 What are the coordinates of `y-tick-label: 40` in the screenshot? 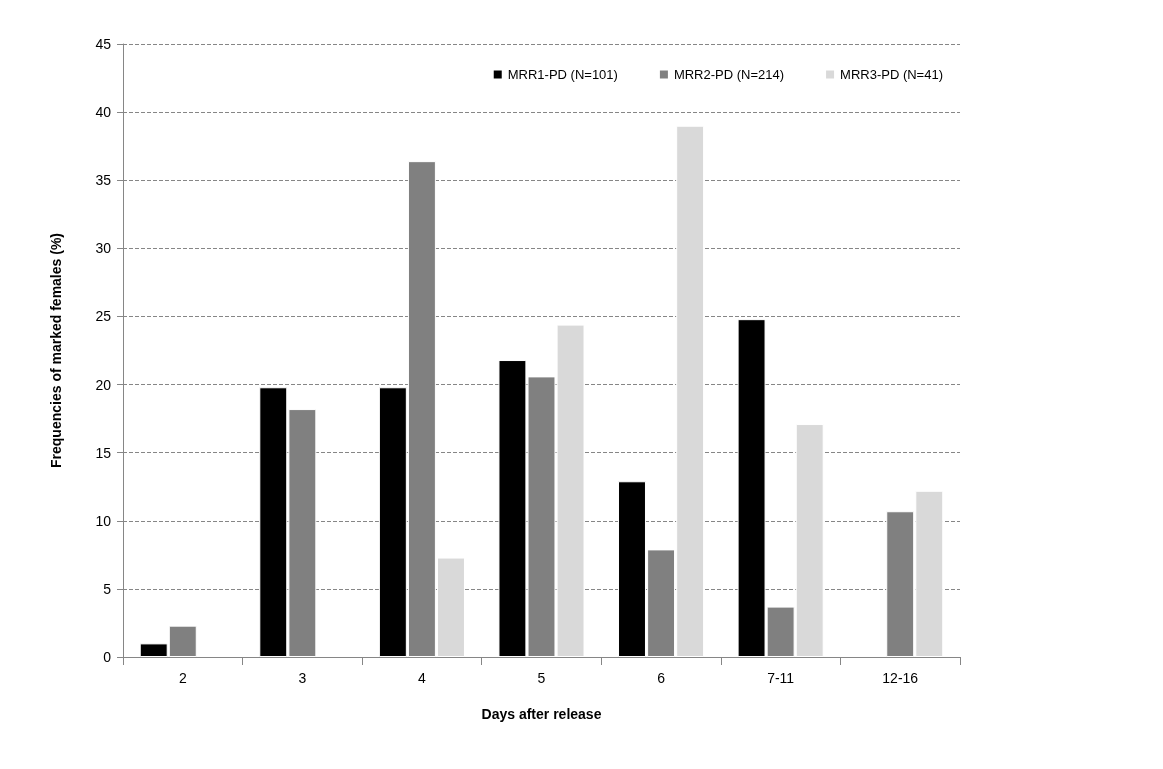 It's located at (103, 112).